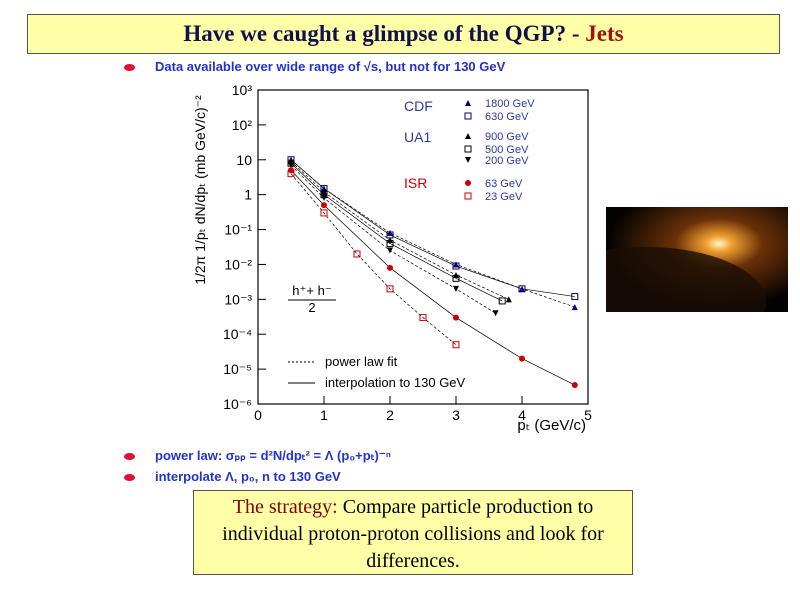 This screenshot has height=600, width=800. What do you see at coordinates (395, 382) in the screenshot?
I see `annotation: interpolation to 130 GeV` at bounding box center [395, 382].